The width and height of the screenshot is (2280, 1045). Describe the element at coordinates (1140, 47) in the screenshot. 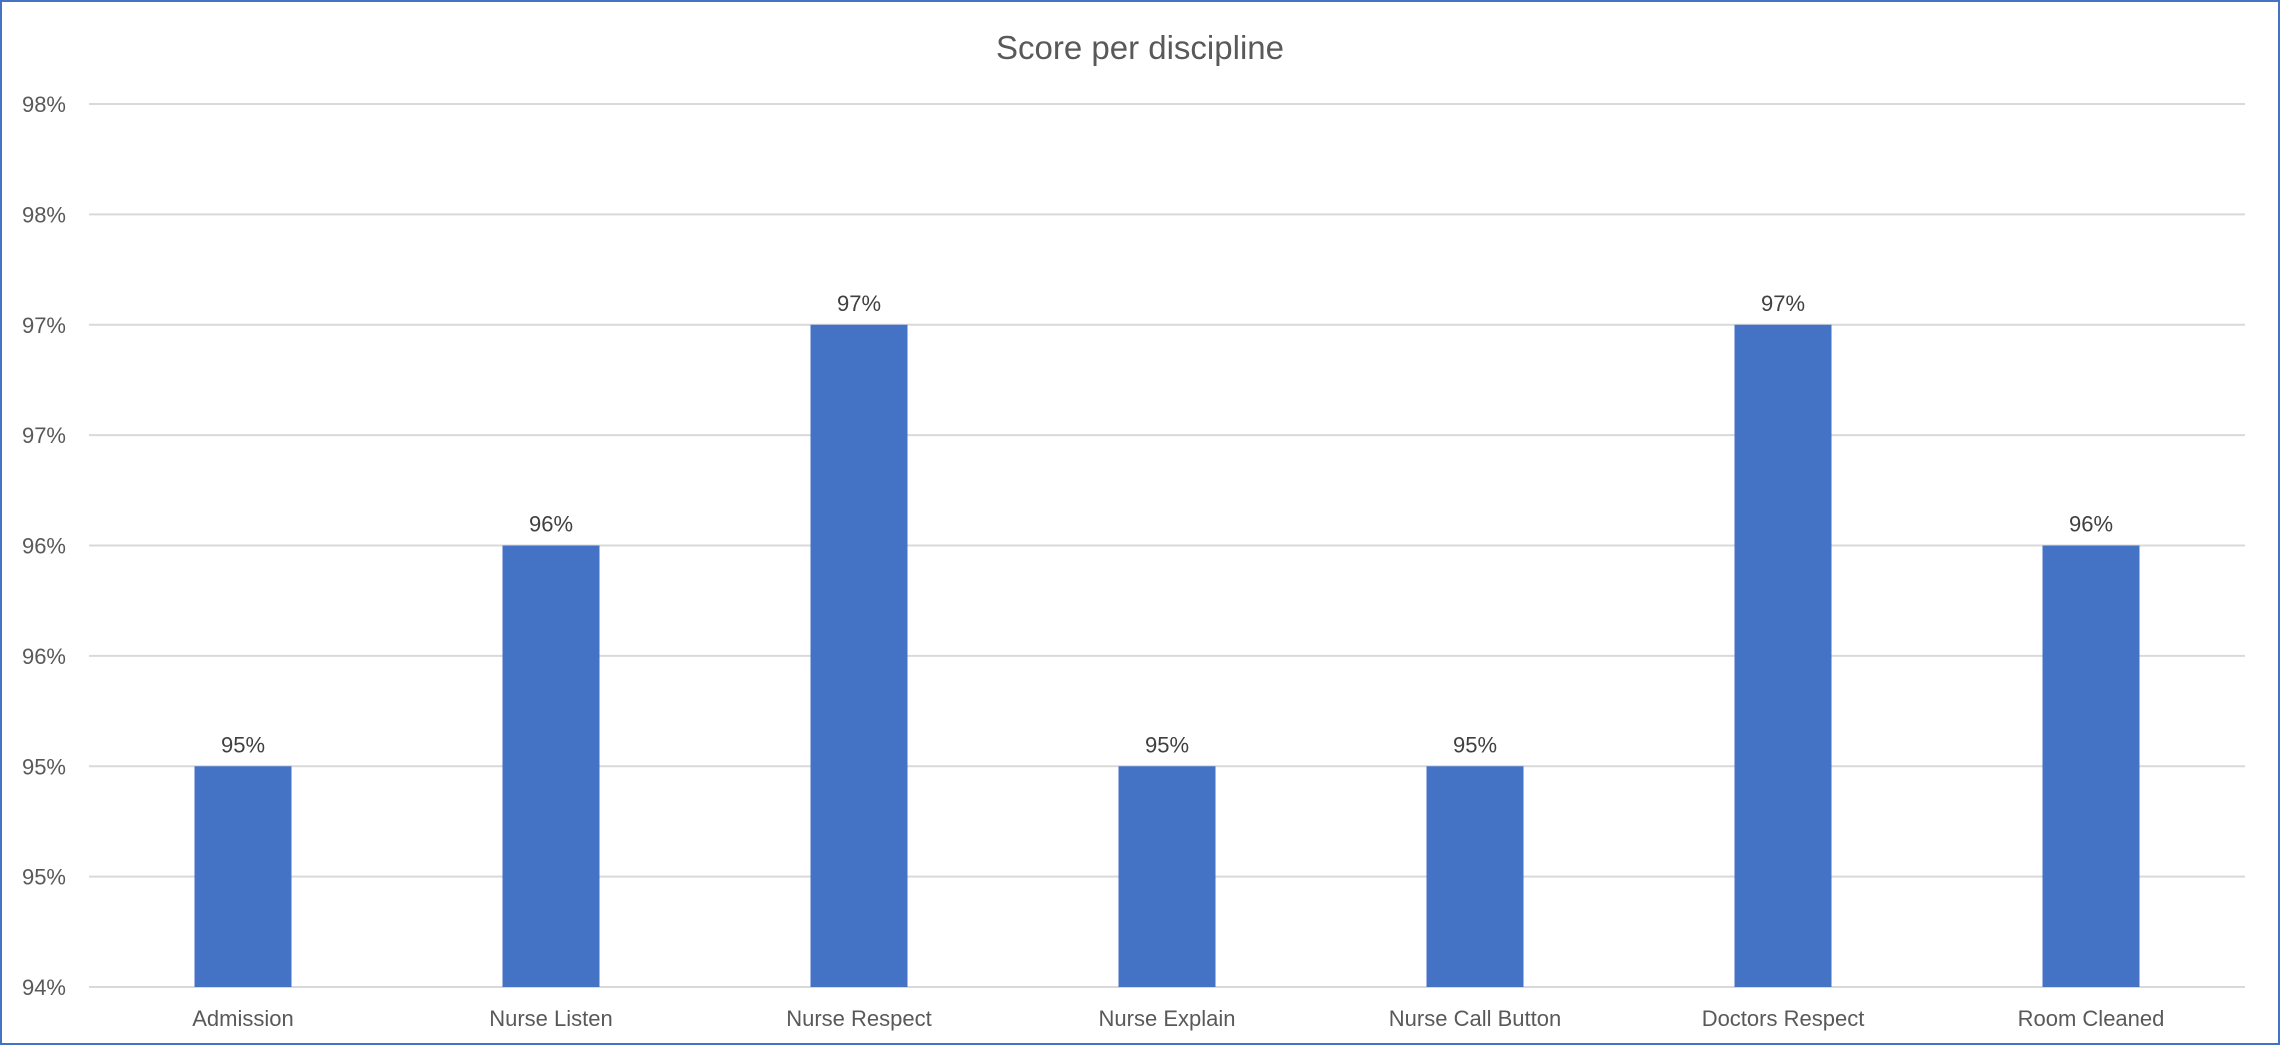

I see `chart-title: Score per discipline` at that location.